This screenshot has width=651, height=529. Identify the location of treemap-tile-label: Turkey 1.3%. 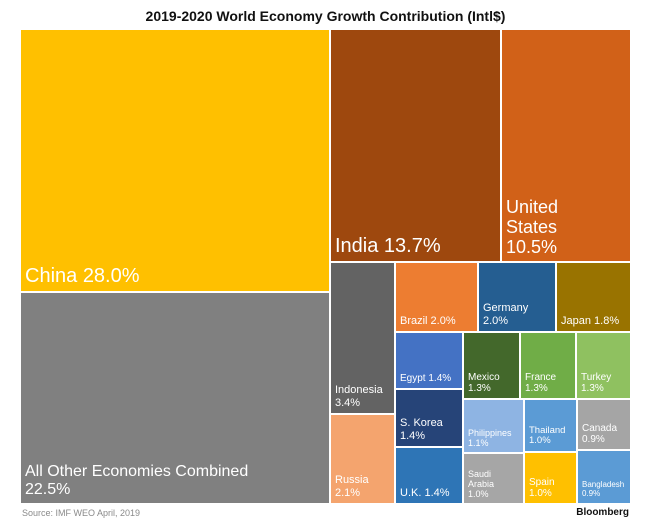
(596, 382).